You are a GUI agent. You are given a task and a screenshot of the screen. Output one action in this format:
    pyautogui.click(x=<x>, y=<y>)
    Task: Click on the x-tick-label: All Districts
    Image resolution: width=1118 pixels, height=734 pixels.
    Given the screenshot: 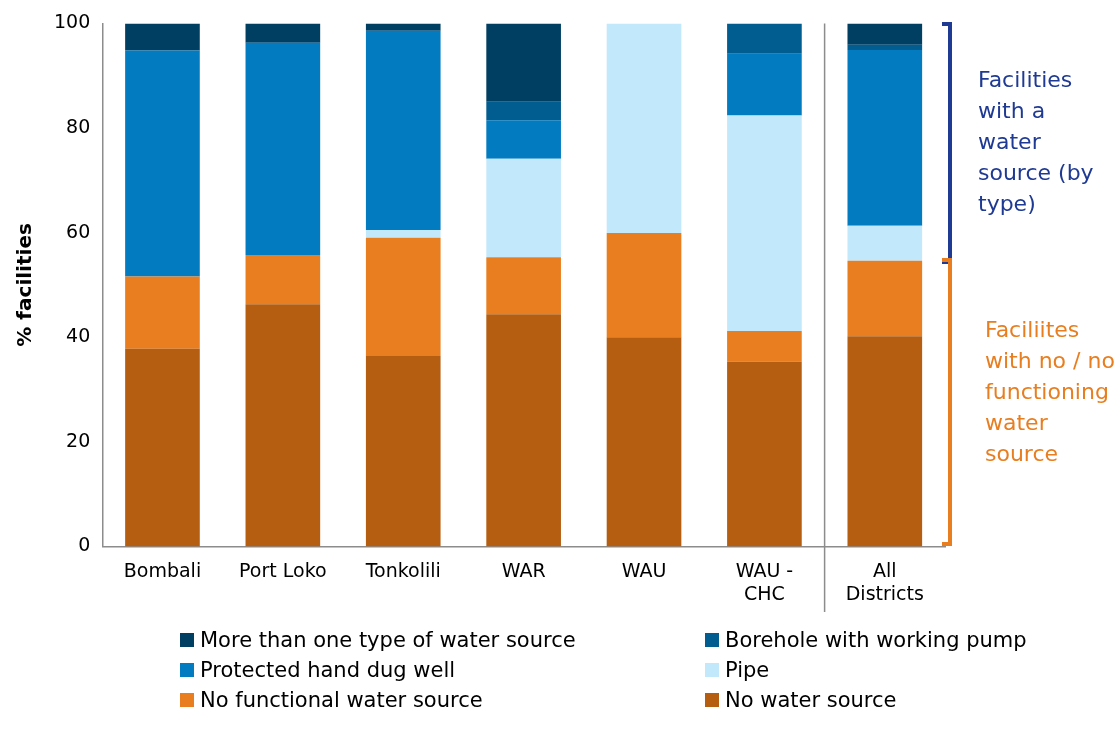 What is the action you would take?
    pyautogui.click(x=884, y=581)
    